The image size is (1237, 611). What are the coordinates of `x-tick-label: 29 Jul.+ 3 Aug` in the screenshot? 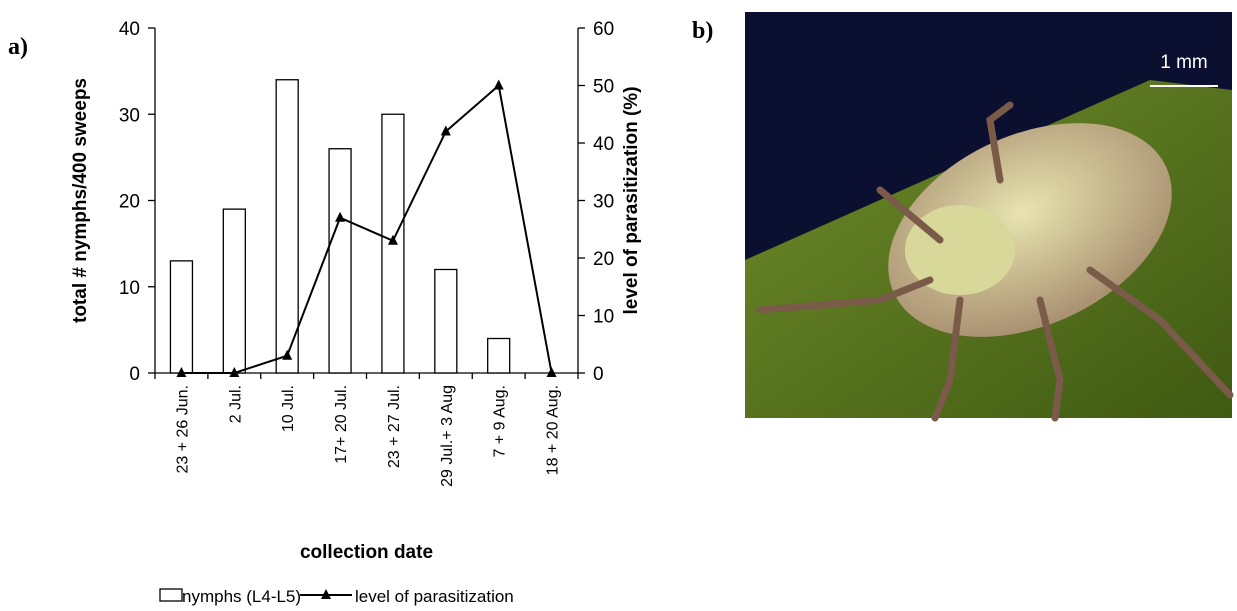 It's located at (447, 436).